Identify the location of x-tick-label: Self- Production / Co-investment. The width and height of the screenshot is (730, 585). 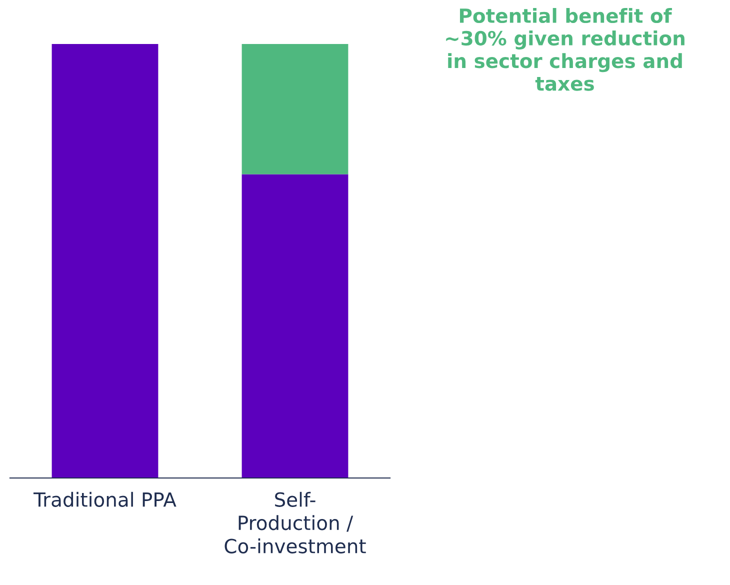
(295, 523).